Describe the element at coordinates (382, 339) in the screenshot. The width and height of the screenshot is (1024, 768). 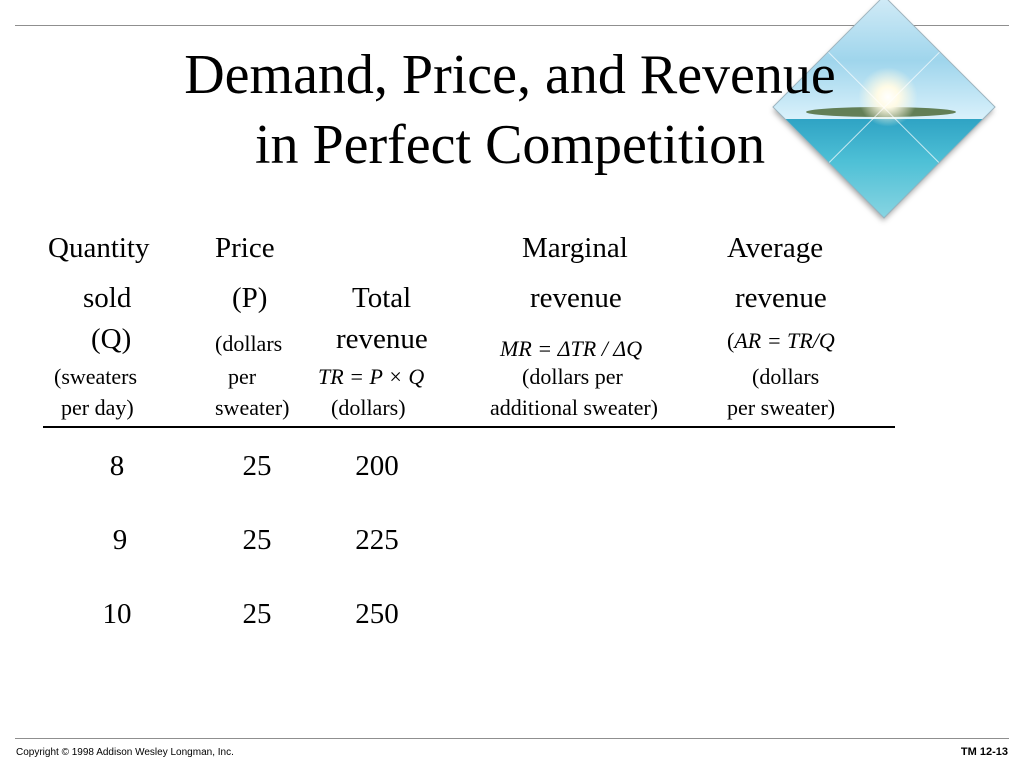
I see `header-total-l2: revenue` at that location.